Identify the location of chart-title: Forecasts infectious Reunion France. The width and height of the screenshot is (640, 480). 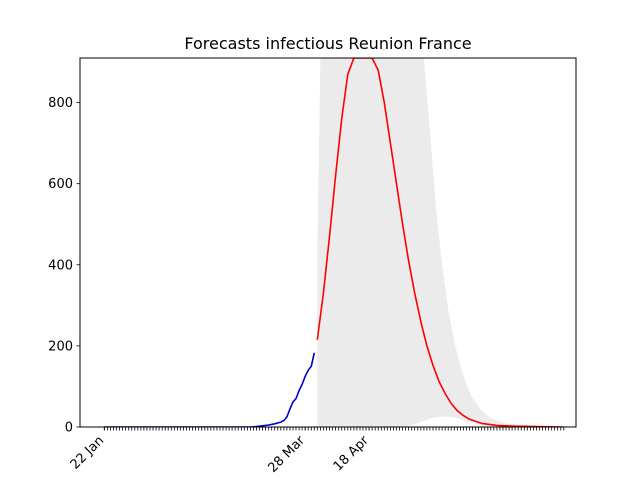
(327, 43).